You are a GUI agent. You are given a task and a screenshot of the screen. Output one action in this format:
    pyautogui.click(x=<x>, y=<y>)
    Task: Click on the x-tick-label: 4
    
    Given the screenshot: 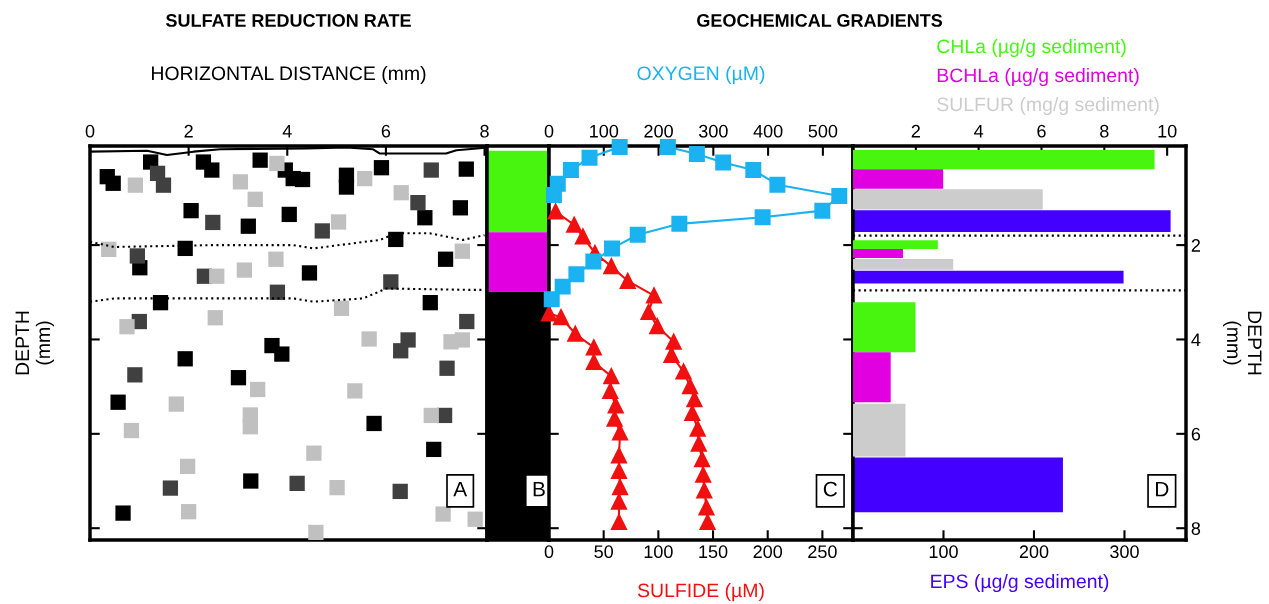 What is the action you would take?
    pyautogui.click(x=287, y=131)
    